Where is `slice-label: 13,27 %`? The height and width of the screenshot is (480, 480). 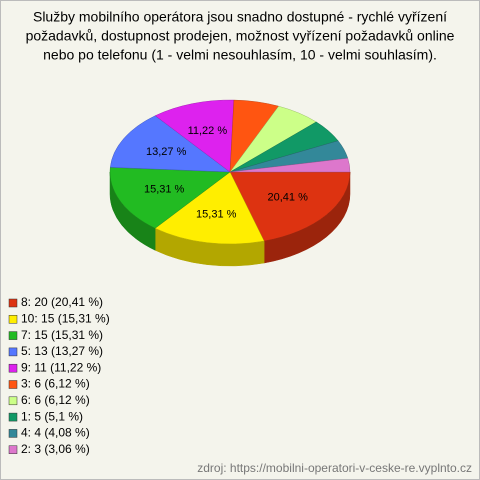
slice-label: 13,27 % is located at coordinates (166, 152).